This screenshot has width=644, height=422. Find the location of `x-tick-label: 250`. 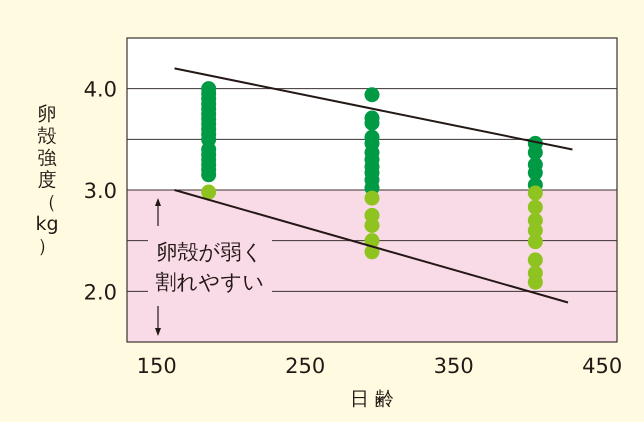

x-tick-label: 250 is located at coordinates (305, 366).